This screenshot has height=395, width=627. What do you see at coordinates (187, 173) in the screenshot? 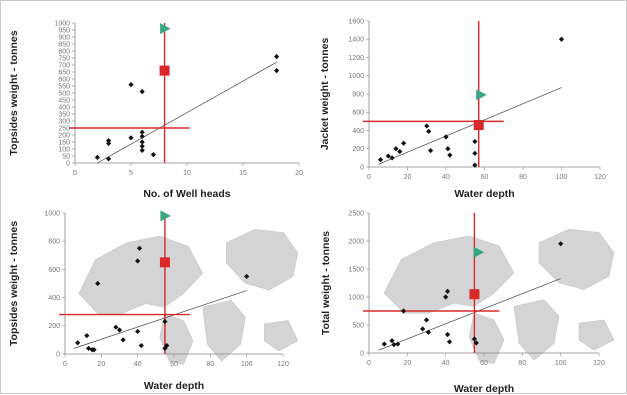
I see `x-tick-label: 10` at bounding box center [187, 173].